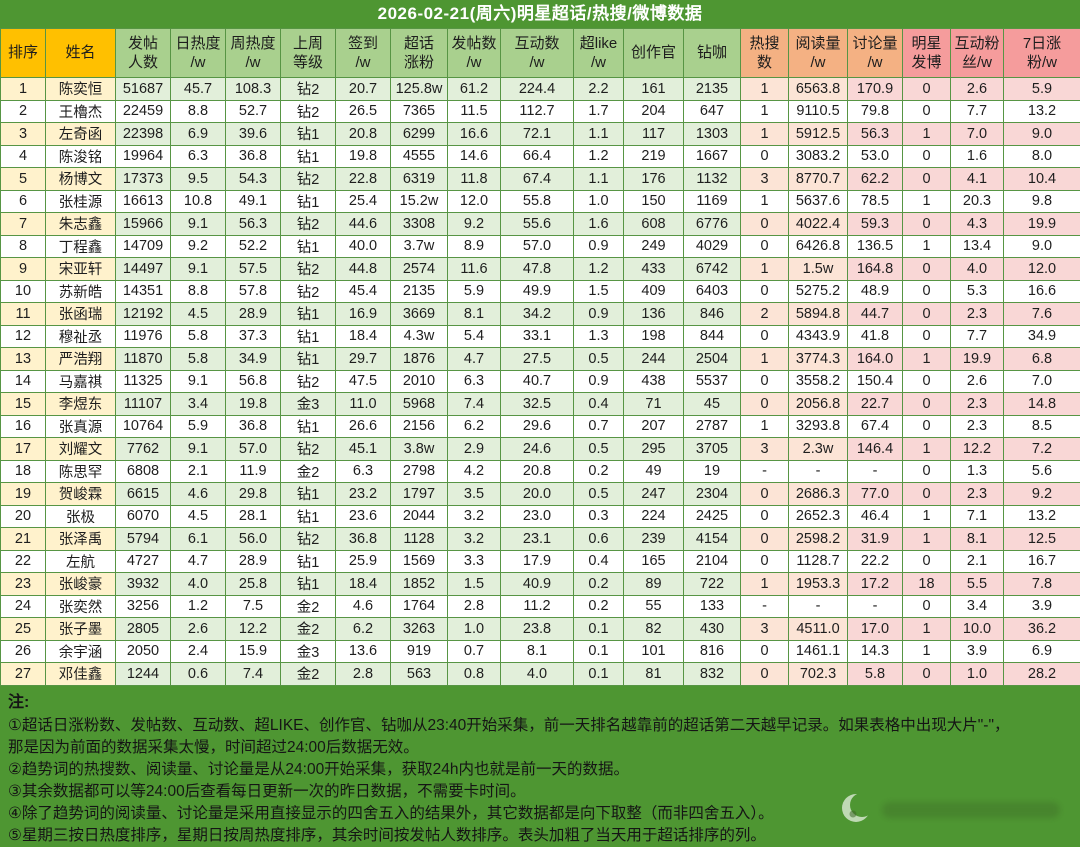 The width and height of the screenshot is (1080, 847). I want to click on cell-posters: 4727, so click(143, 561).